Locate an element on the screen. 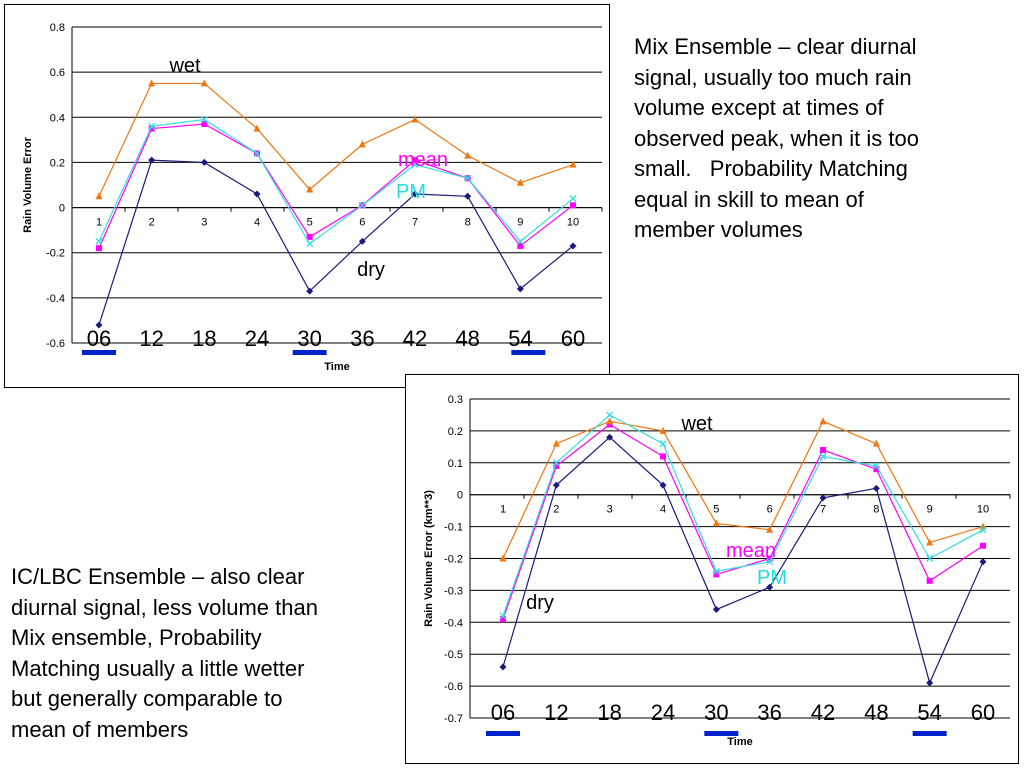 The height and width of the screenshot is (768, 1024). time-label: 18 is located at coordinates (609, 712).